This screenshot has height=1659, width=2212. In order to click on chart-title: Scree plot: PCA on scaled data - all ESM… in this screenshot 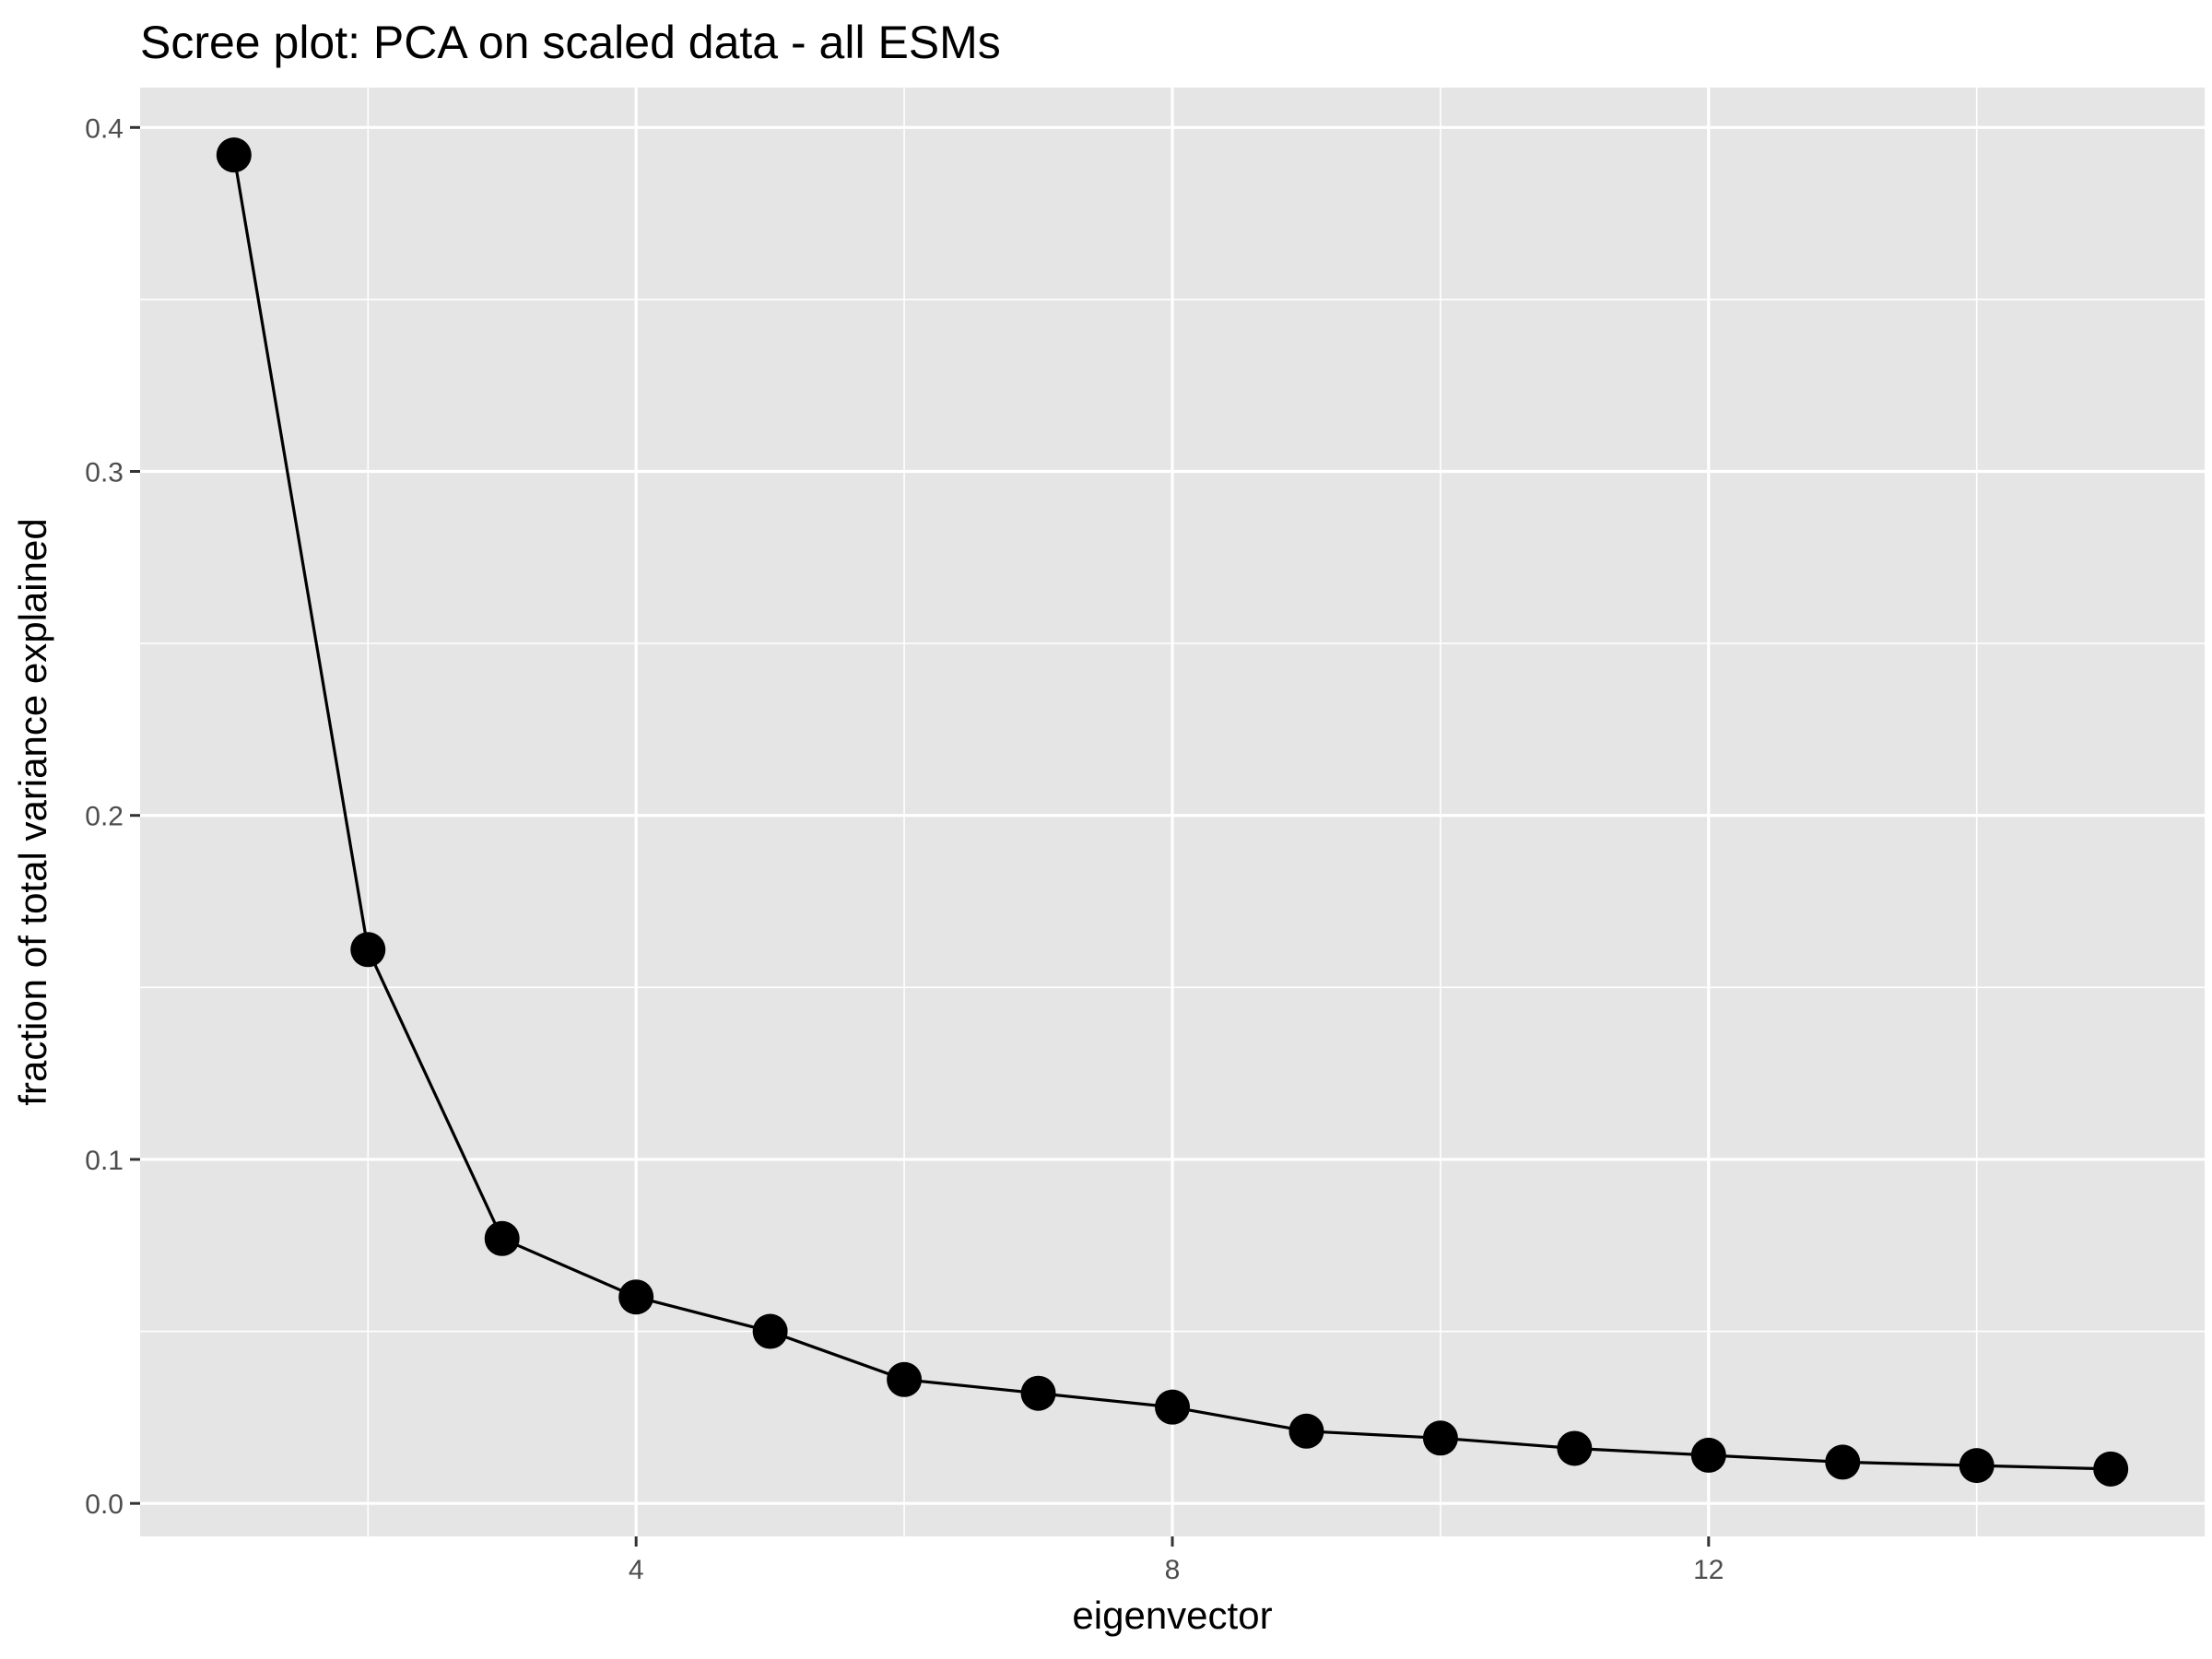, I will do `click(570, 42)`.